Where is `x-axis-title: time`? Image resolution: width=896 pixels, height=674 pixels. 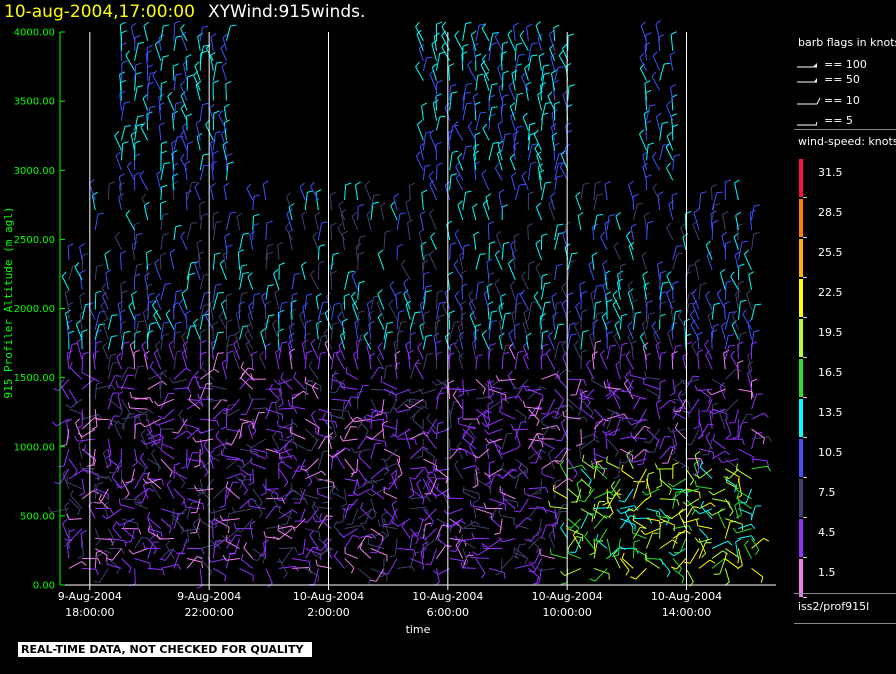
x-axis-title: time is located at coordinates (418, 629).